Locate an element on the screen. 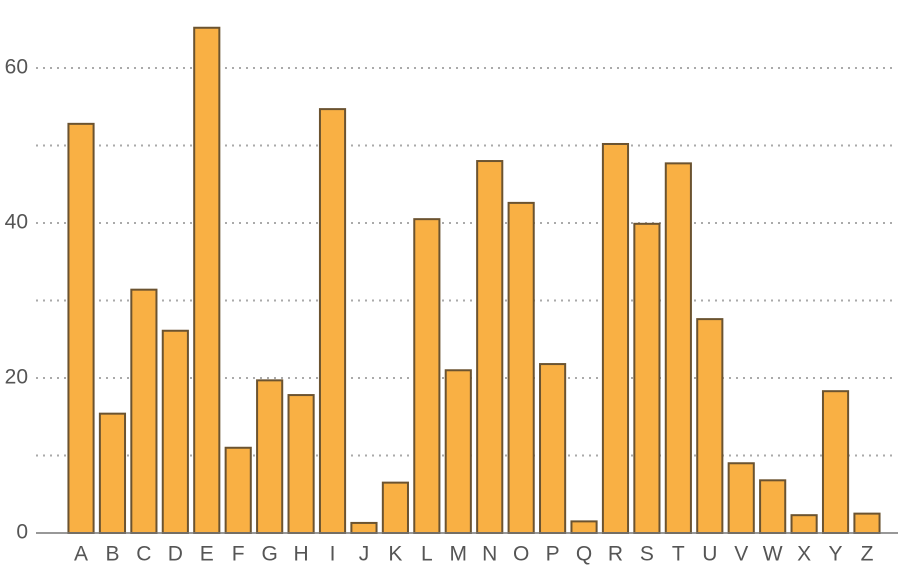 The width and height of the screenshot is (900, 574). x-tick-label: J is located at coordinates (364, 554).